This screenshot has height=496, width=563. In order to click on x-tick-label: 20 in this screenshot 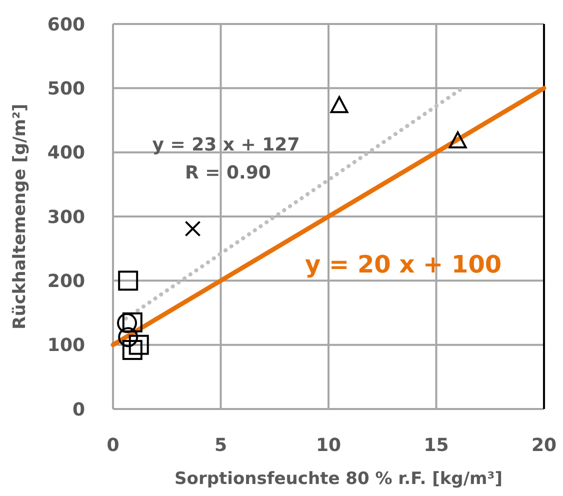, I will do `click(544, 445)`.